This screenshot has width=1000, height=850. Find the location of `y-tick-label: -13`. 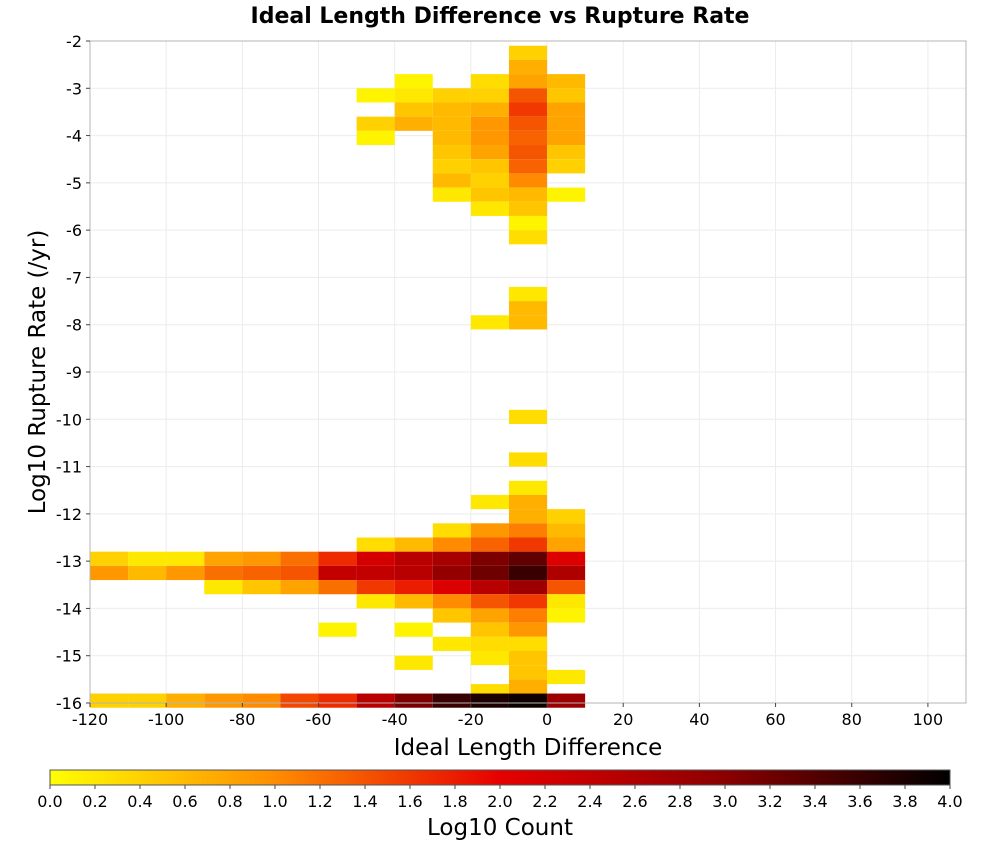

y-tick-label: -13 is located at coordinates (69, 561).